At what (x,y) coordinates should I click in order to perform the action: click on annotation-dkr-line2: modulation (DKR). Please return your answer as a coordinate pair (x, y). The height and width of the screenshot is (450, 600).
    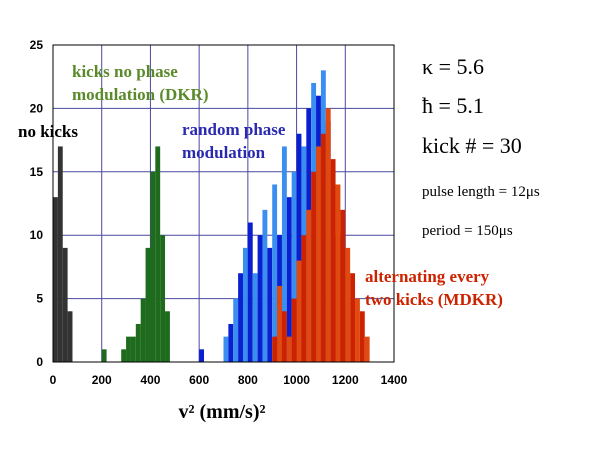
    Looking at the image, I should click on (140, 94).